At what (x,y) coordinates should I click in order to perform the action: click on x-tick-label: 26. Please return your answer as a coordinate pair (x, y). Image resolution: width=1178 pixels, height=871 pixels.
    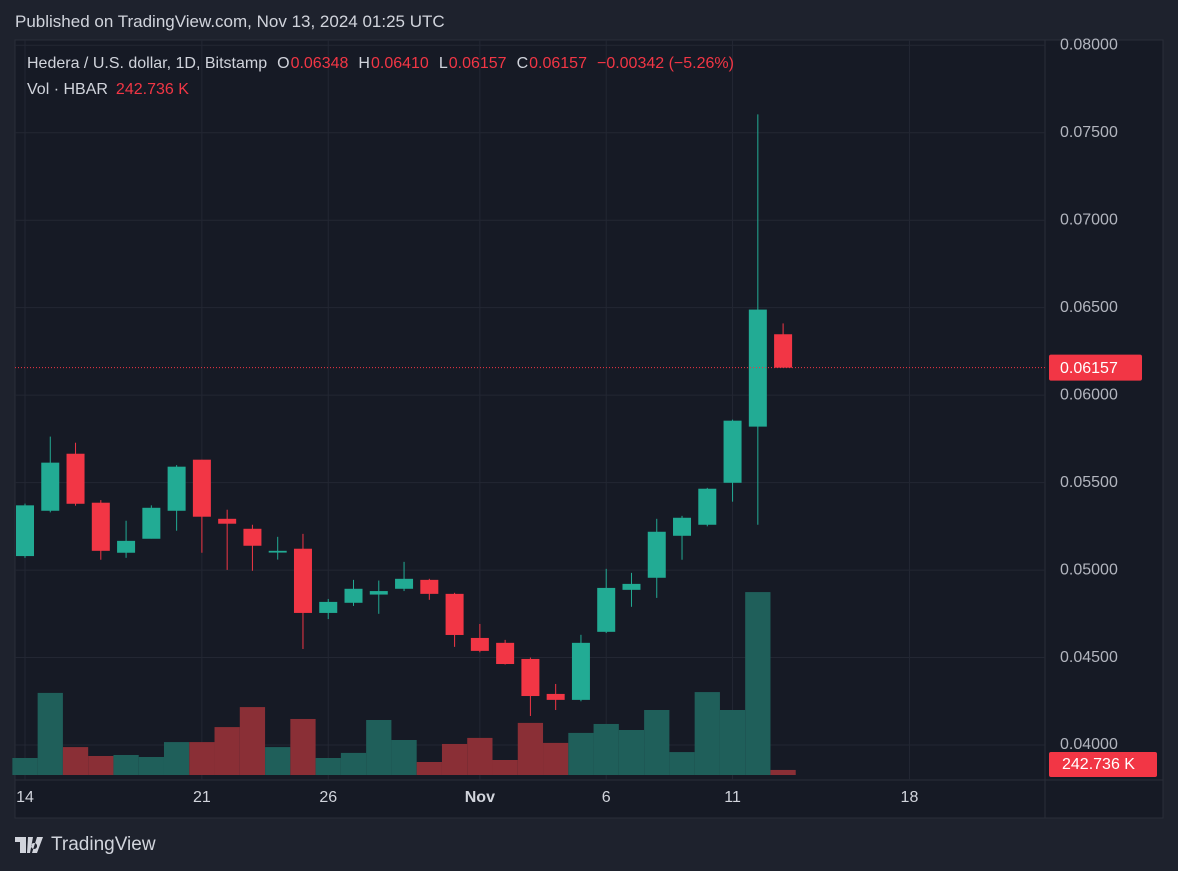
    Looking at the image, I should click on (328, 797).